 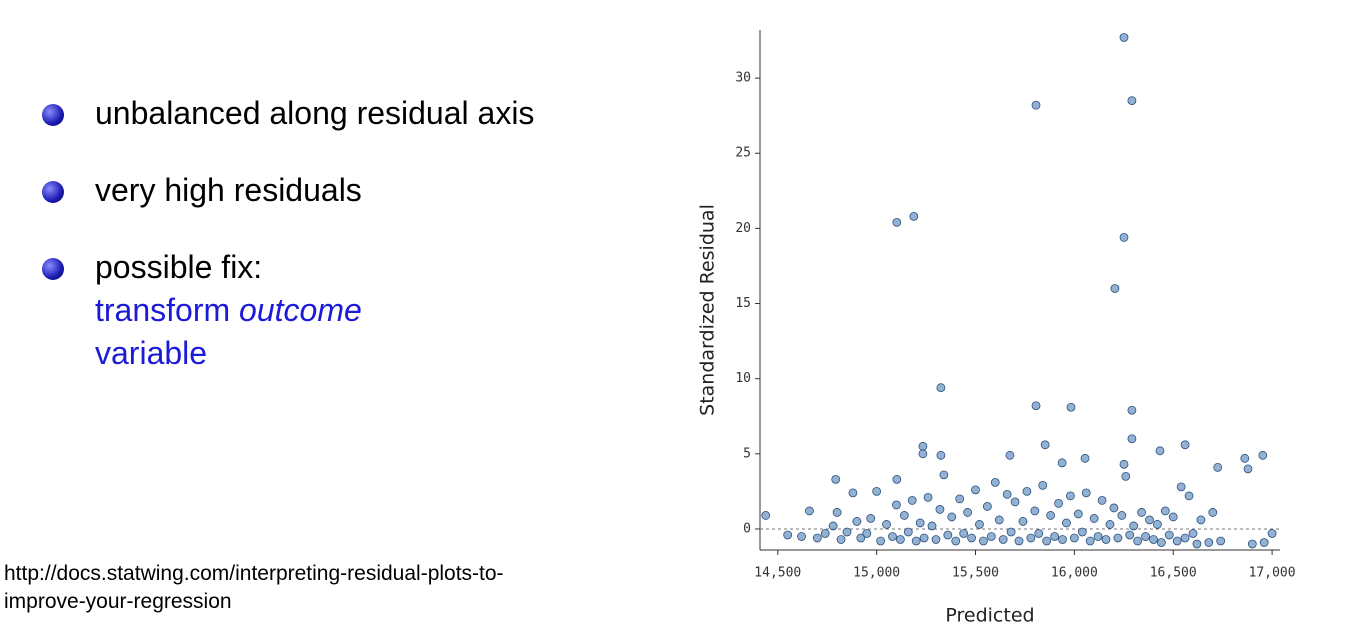 What do you see at coordinates (777, 573) in the screenshot?
I see `x-tick-label: 14,500` at bounding box center [777, 573].